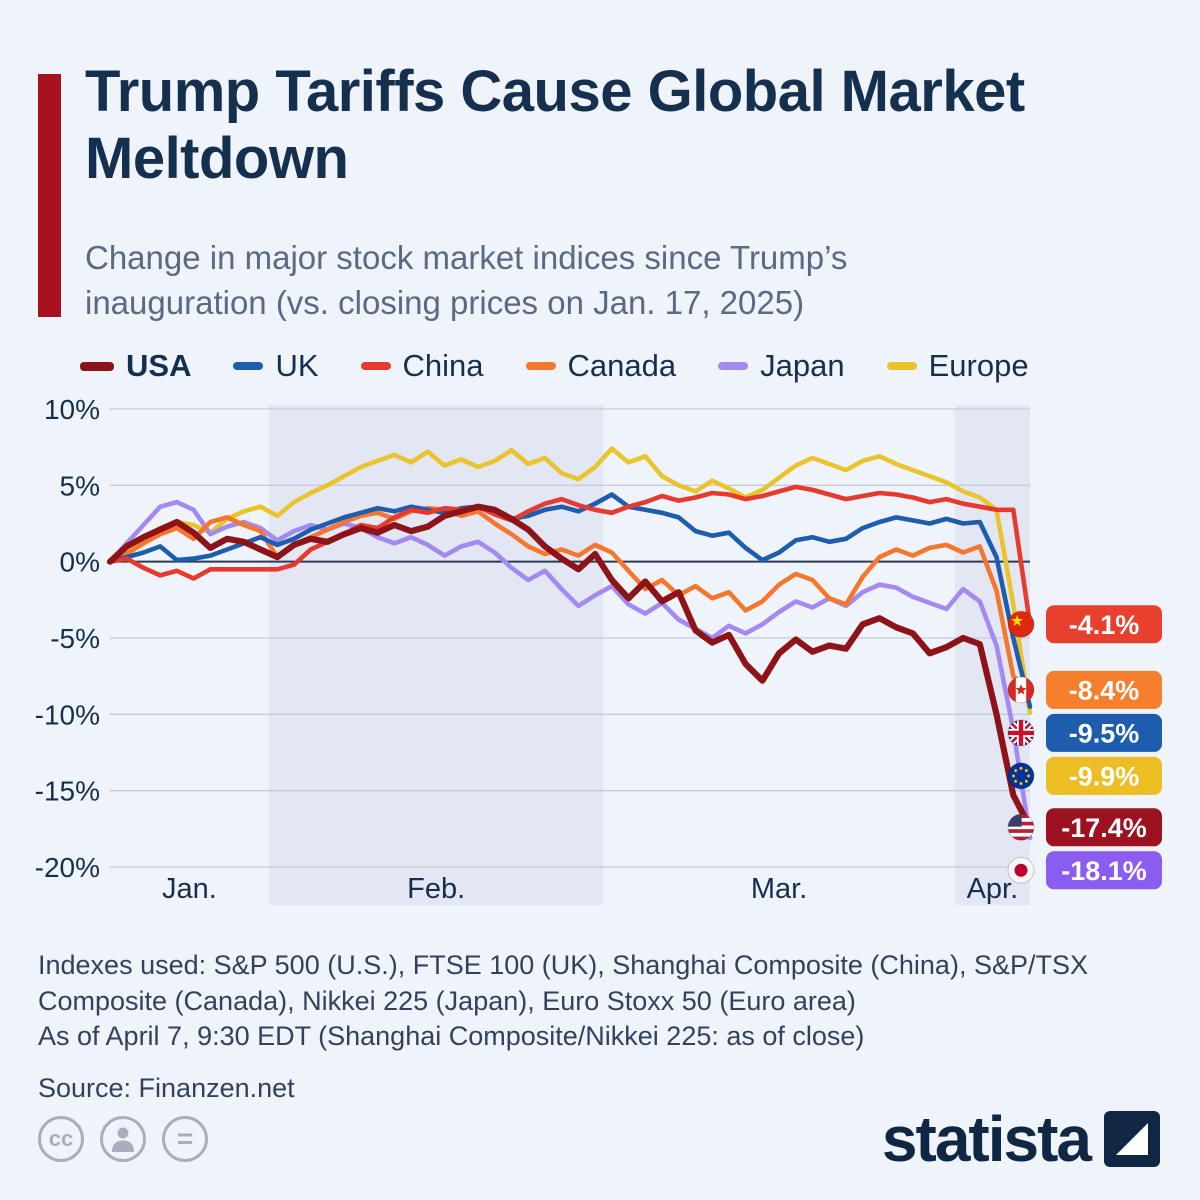 The width and height of the screenshot is (1200, 1200). I want to click on legend-label: Europe, so click(978, 365).